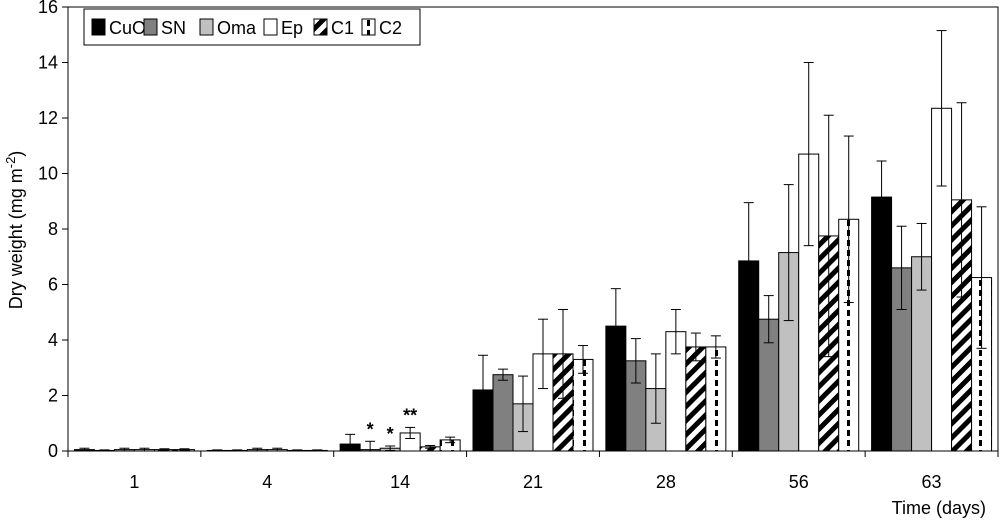 The height and width of the screenshot is (521, 1000). What do you see at coordinates (127, 28) in the screenshot?
I see `legend-label: CuO` at bounding box center [127, 28].